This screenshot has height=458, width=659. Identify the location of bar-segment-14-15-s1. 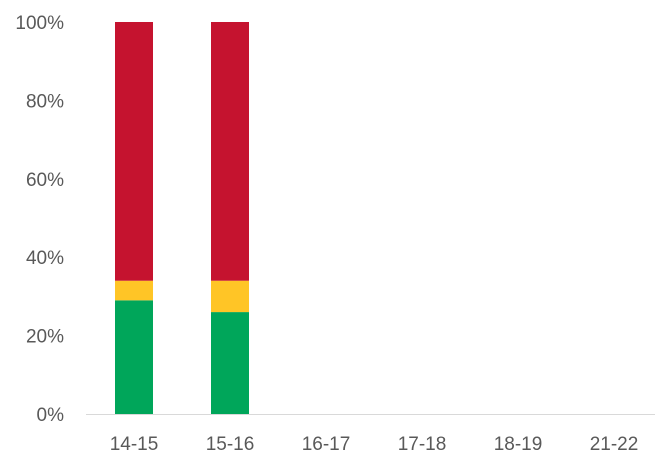
(134, 290).